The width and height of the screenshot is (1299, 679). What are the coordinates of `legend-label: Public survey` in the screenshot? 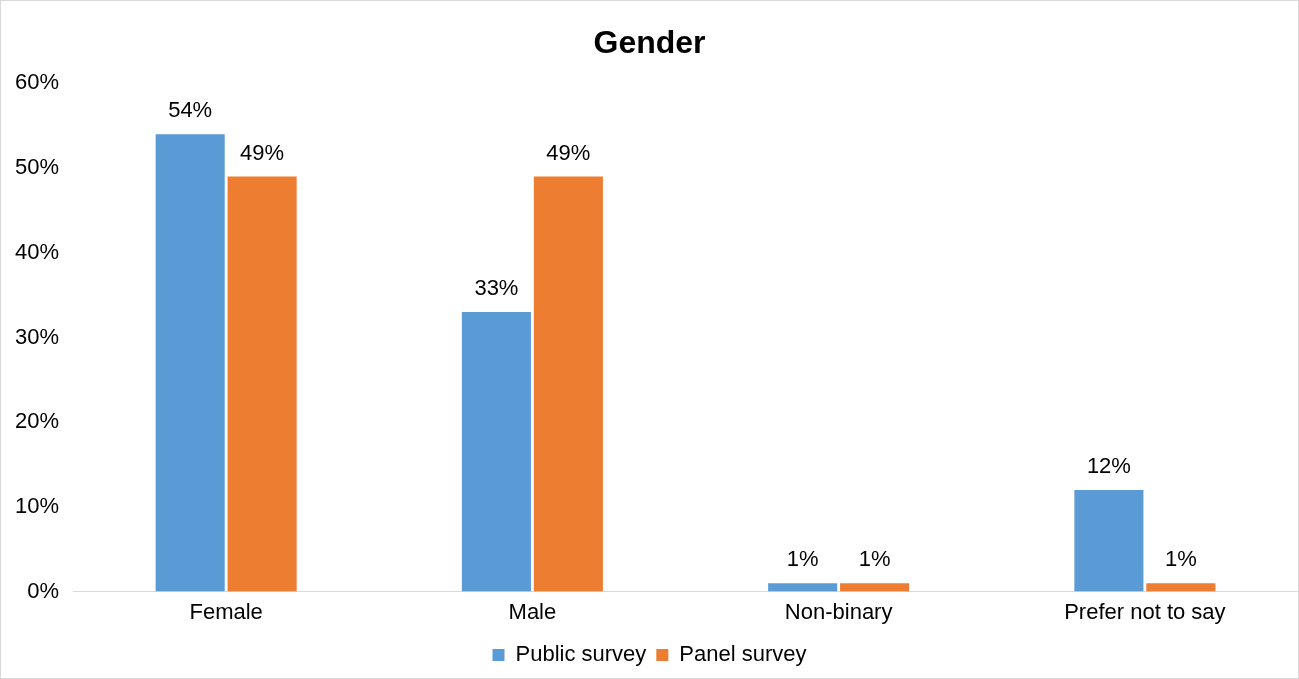 It's located at (581, 654).